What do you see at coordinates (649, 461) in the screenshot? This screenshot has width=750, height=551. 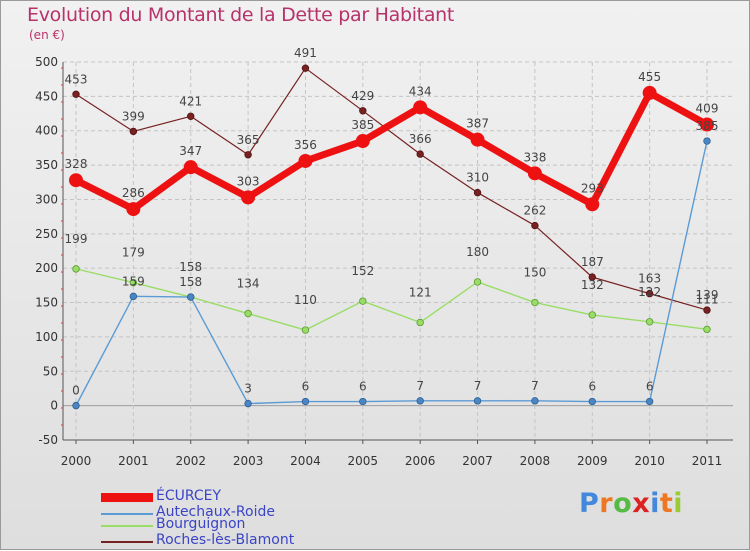 I see `x-tick-label: 2010` at bounding box center [649, 461].